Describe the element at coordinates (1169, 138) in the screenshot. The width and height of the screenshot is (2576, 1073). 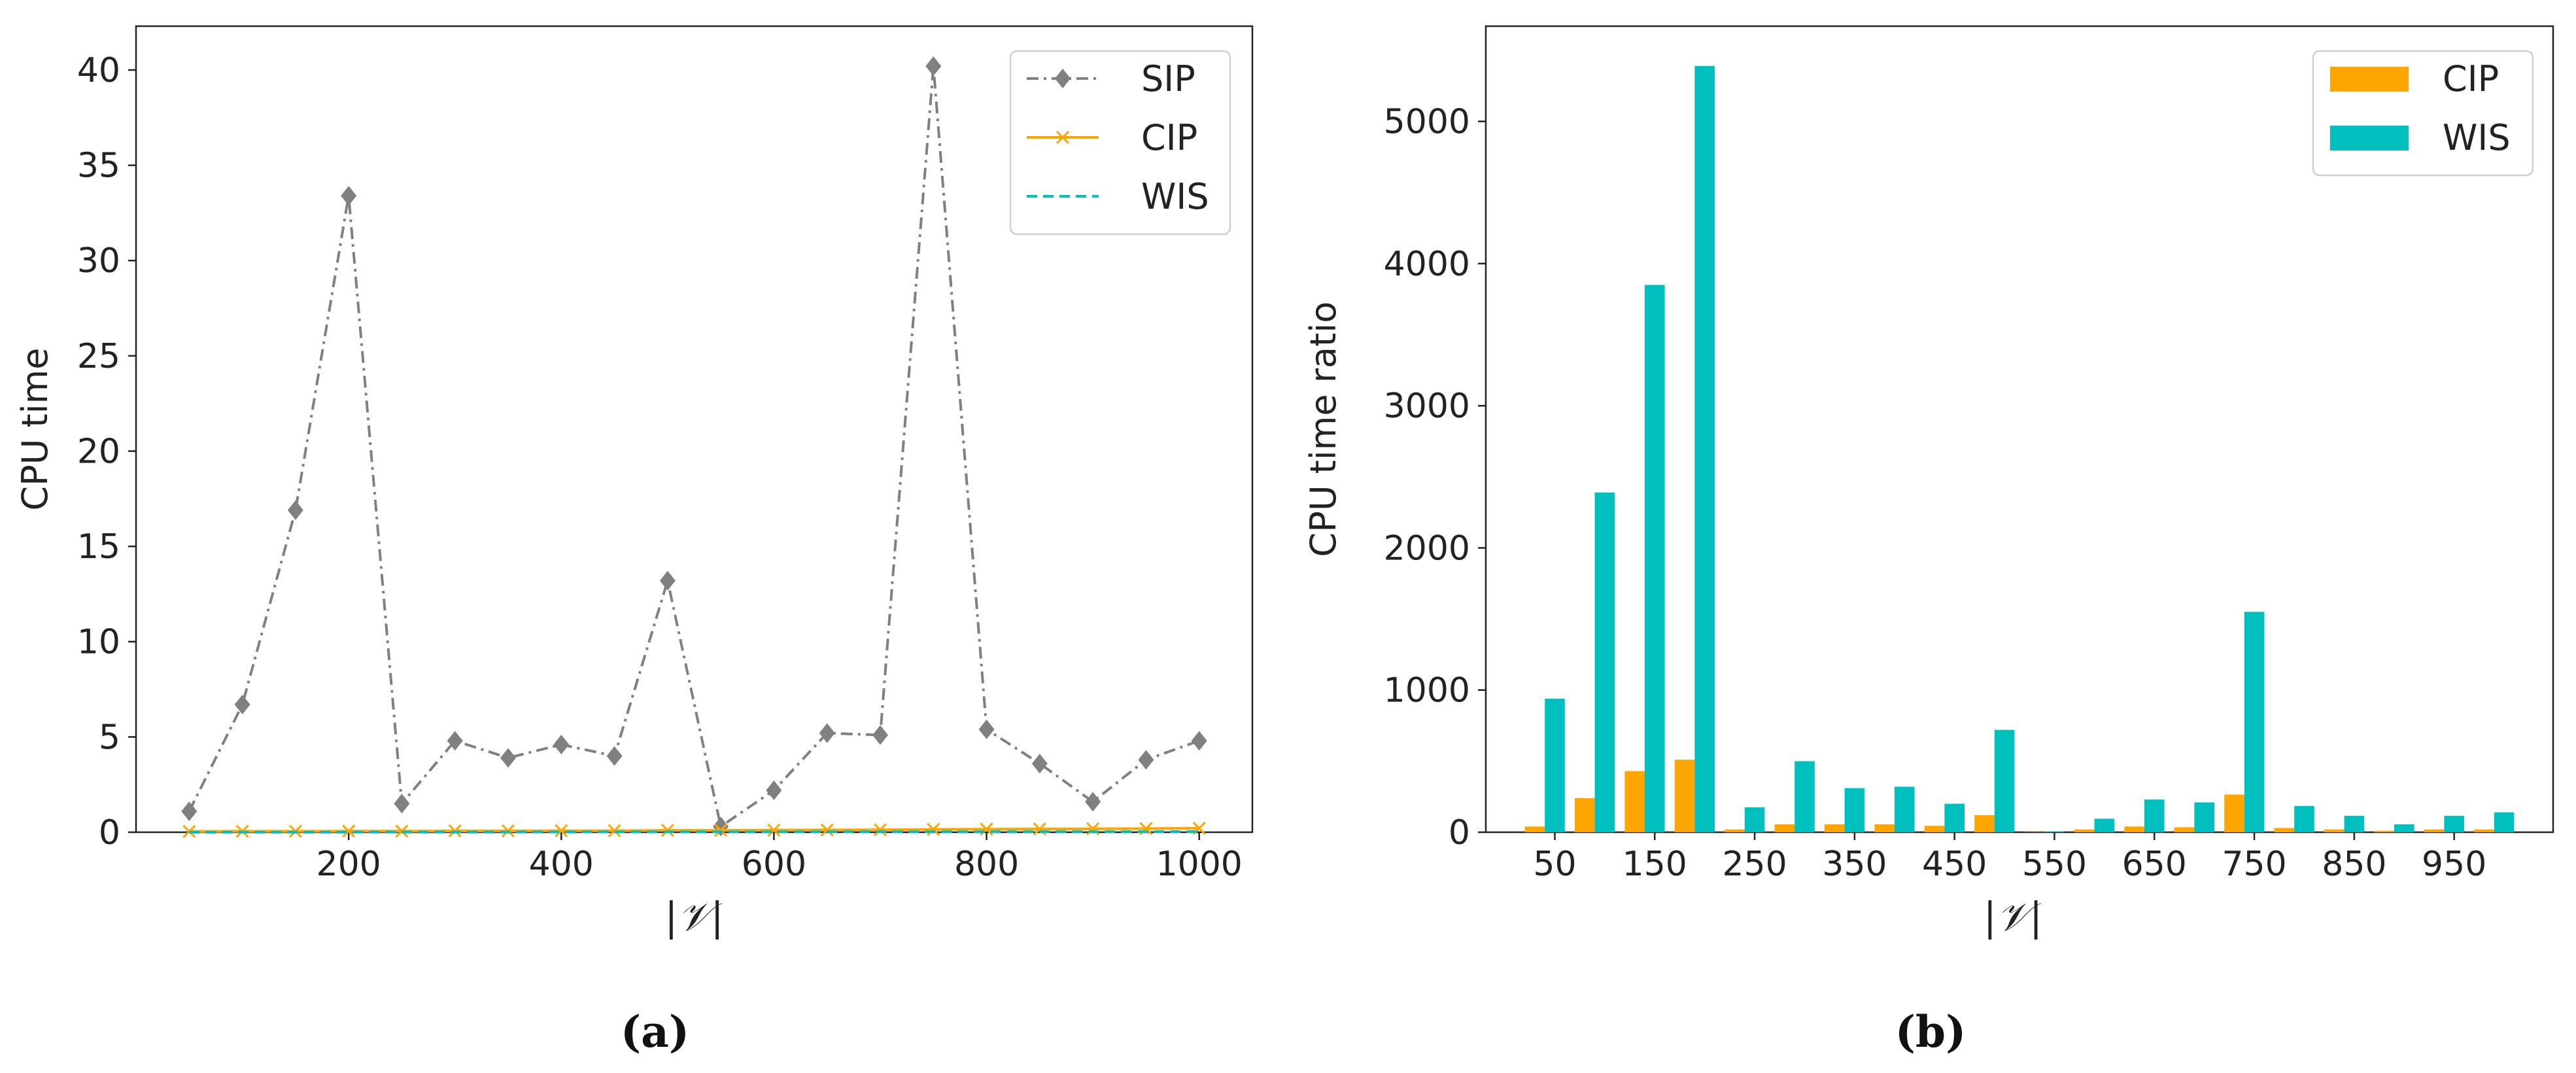
I see `legend-label-cip: CIP` at that location.